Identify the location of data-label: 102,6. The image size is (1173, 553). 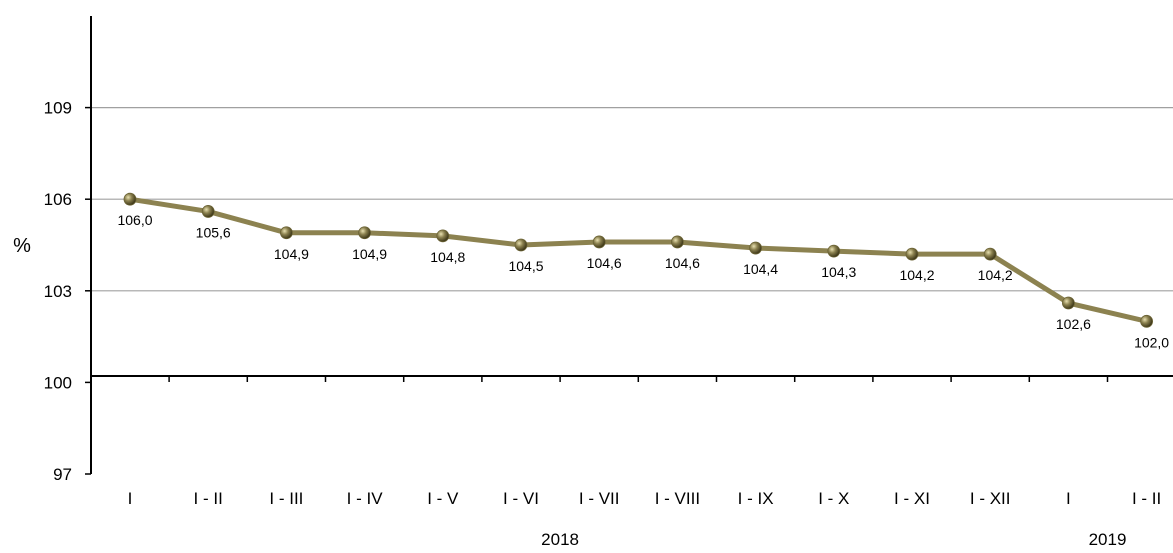
(1073, 324).